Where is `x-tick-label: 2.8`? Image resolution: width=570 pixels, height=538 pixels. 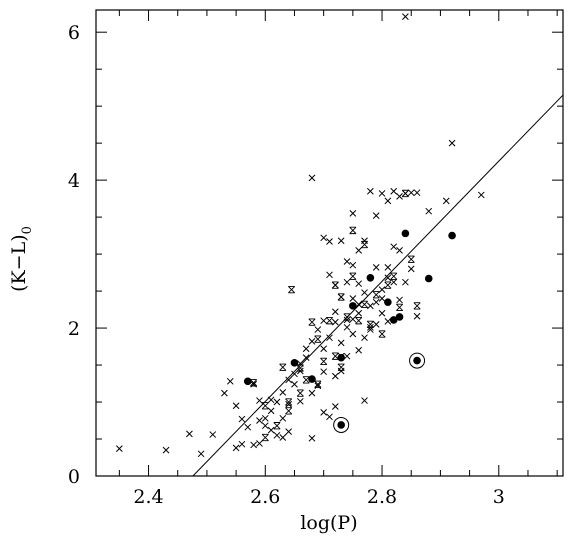
x-tick-label: 2.8 is located at coordinates (382, 497).